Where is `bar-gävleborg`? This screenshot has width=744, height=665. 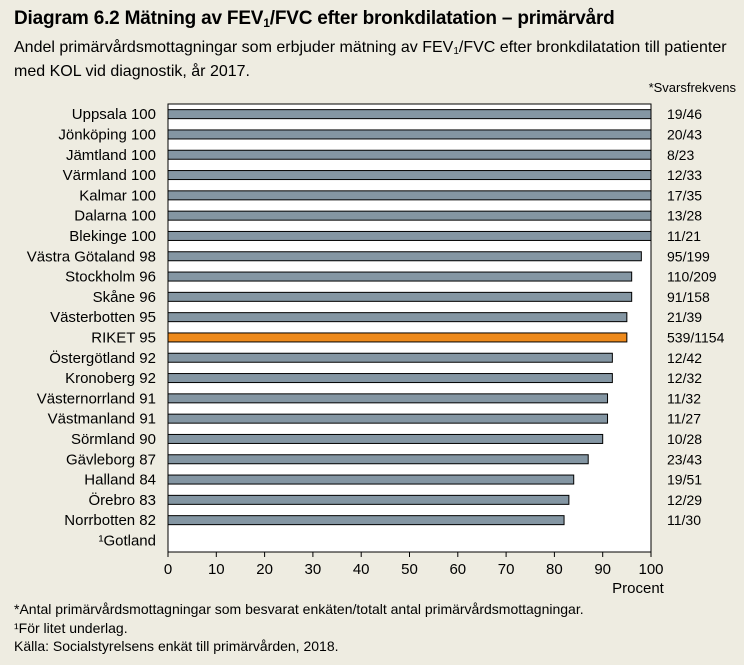
bar-gävleborg is located at coordinates (378, 459).